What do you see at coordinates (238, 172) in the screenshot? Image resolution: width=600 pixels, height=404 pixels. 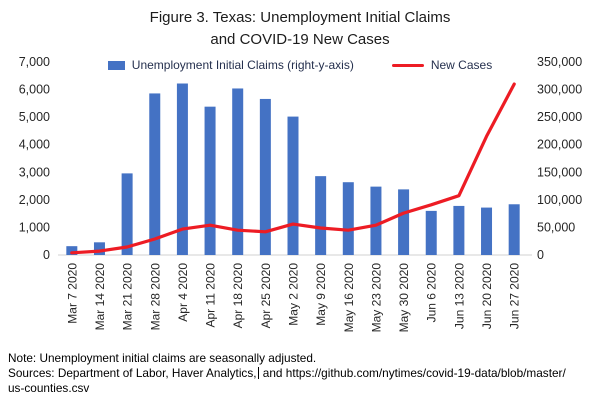 I see `bar-apr-18-2020` at bounding box center [238, 172].